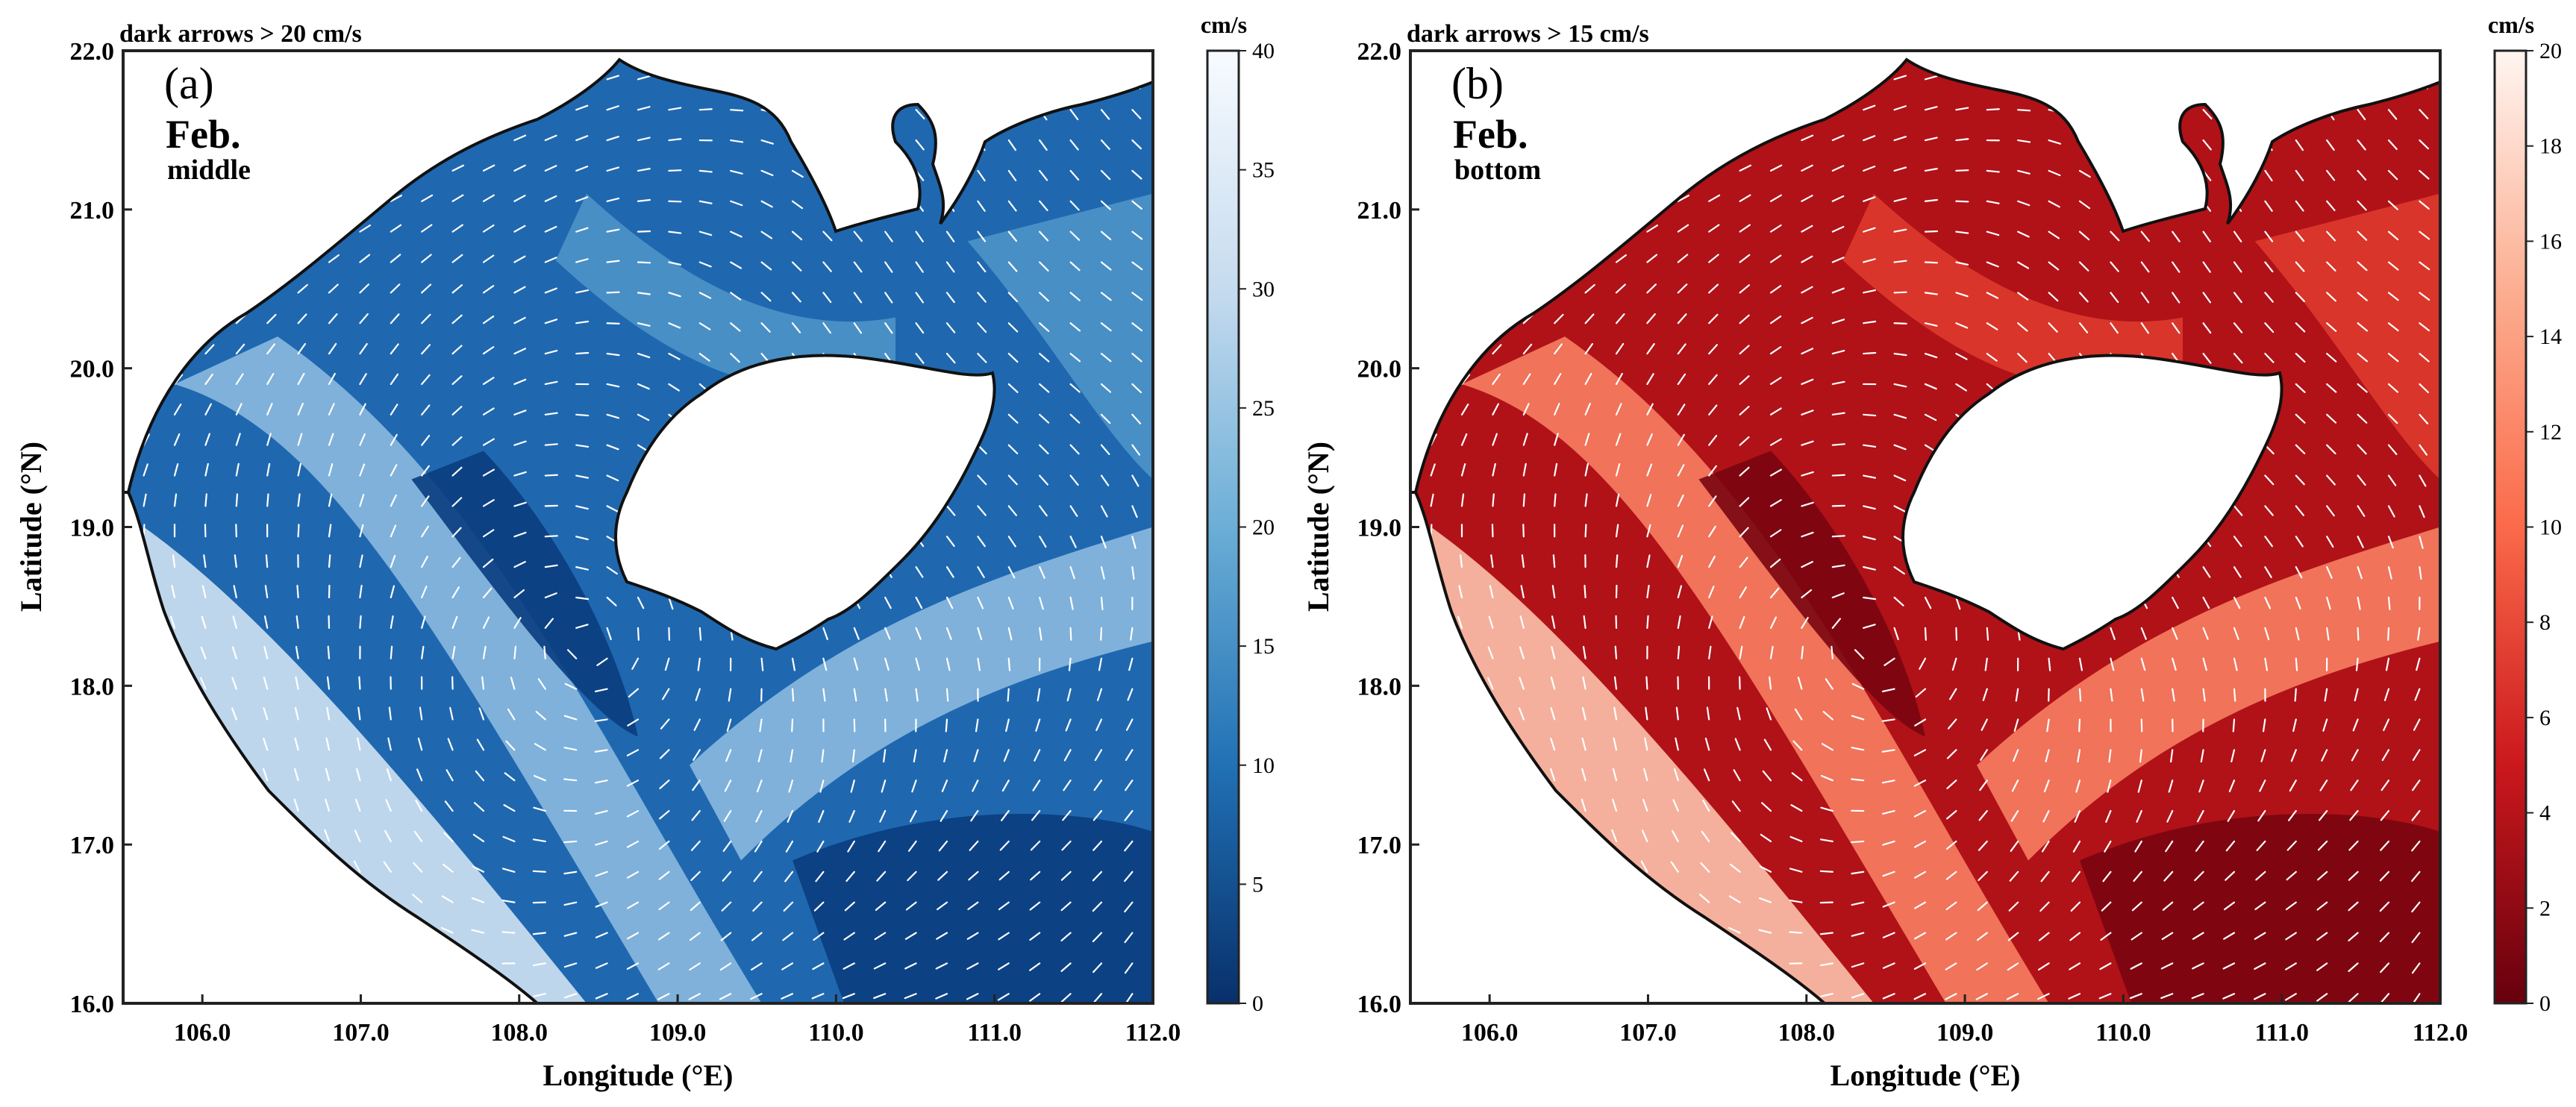 Image resolution: width=2576 pixels, height=1107 pixels. Describe the element at coordinates (1153, 1033) in the screenshot. I see `x-tick-label: 112.0` at that location.